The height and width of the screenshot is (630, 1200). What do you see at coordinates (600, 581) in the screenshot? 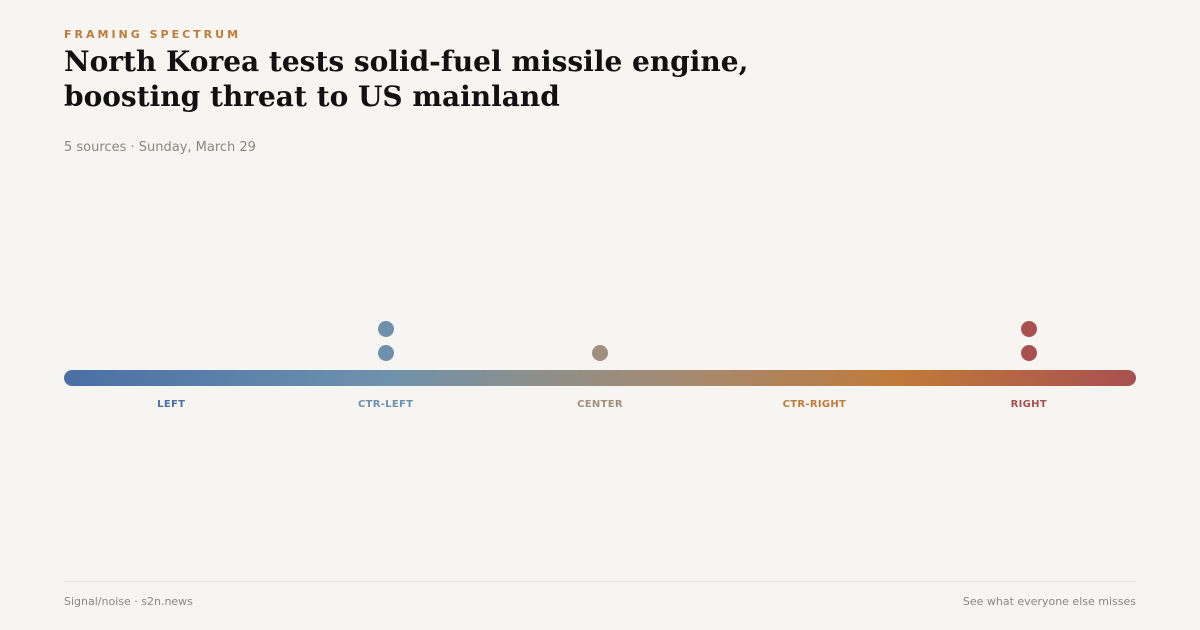
I see `footer-divider` at bounding box center [600, 581].